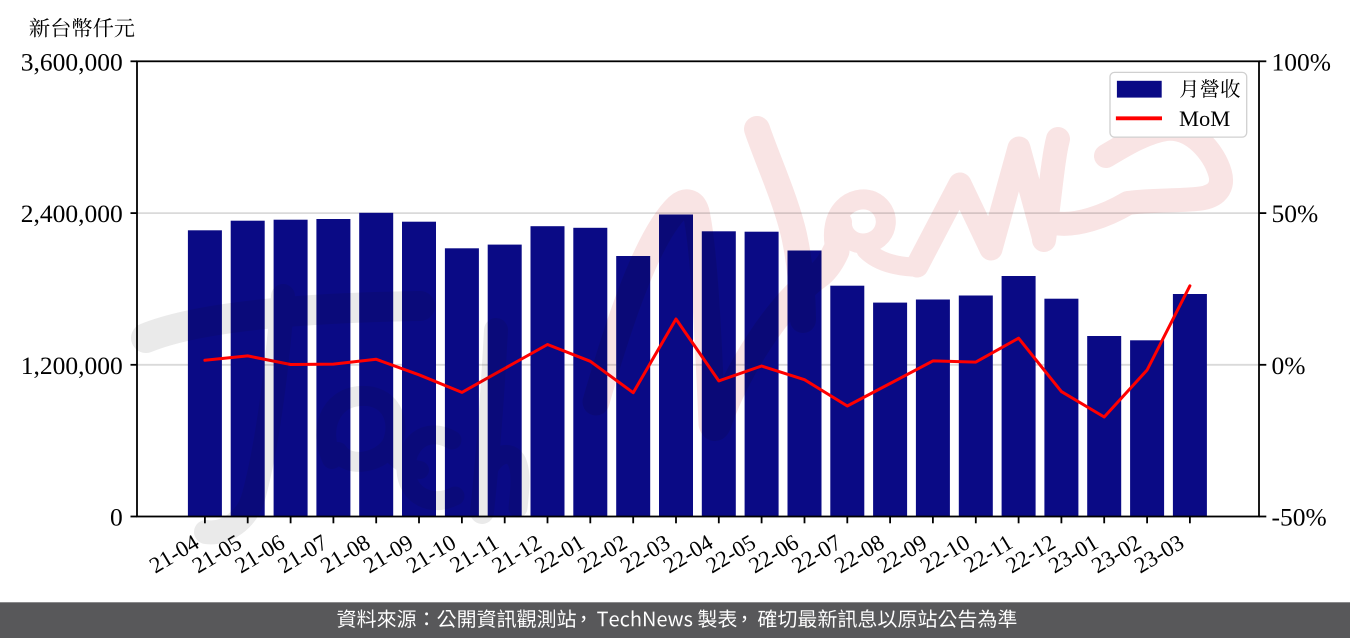  Describe the element at coordinates (1295, 213) in the screenshot. I see `svg-text: 50%` at that location.